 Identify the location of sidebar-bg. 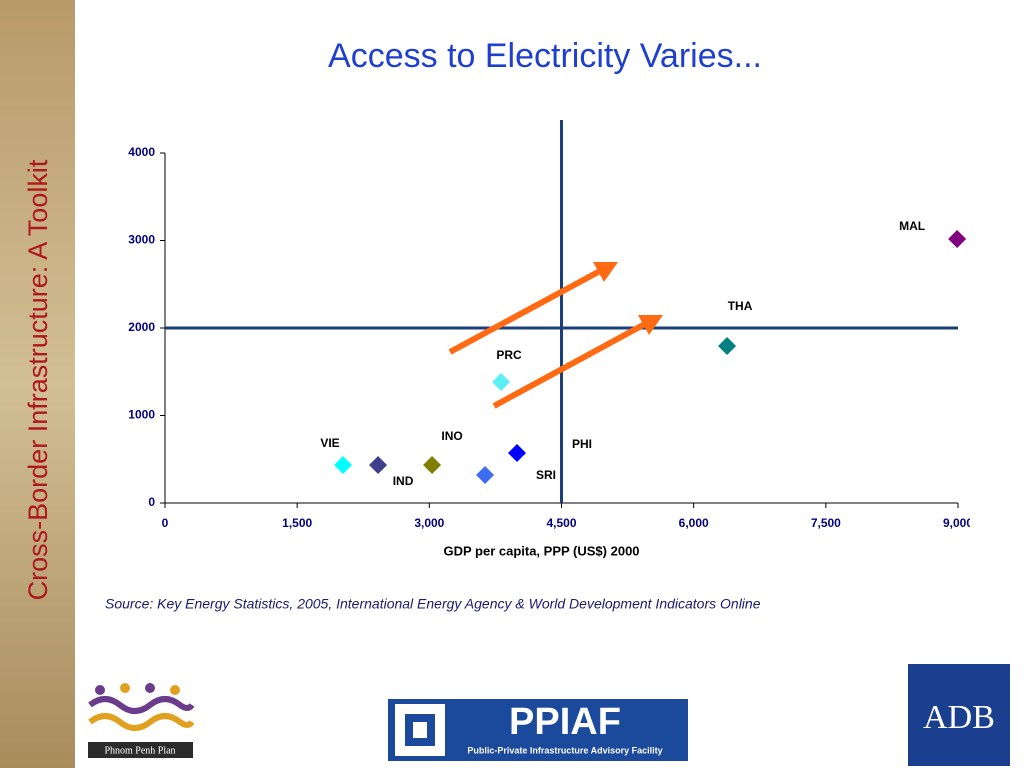
(37, 384).